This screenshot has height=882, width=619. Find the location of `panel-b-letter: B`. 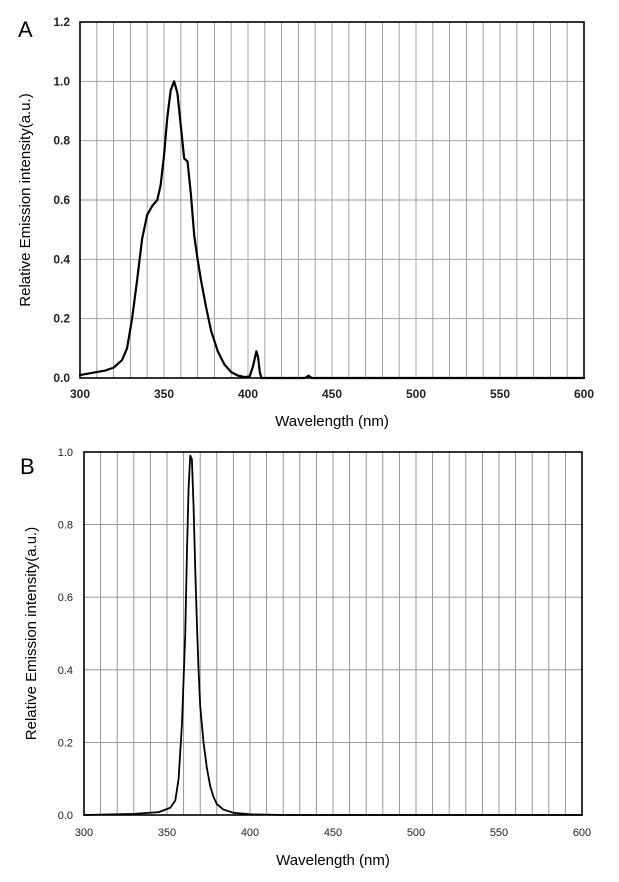

panel-b-letter: B is located at coordinates (27, 466).